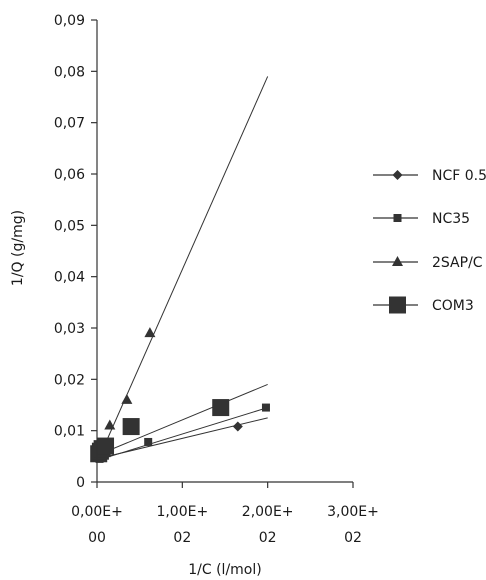  I want to click on x-tick-label: 1,00E+ 02, so click(182, 525).